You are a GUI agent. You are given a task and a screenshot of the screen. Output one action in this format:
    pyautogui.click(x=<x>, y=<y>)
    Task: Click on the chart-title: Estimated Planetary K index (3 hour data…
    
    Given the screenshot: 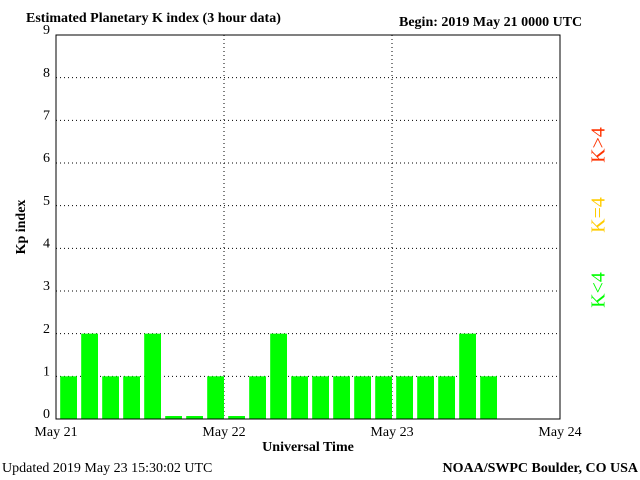 What is the action you would take?
    pyautogui.click(x=153, y=18)
    